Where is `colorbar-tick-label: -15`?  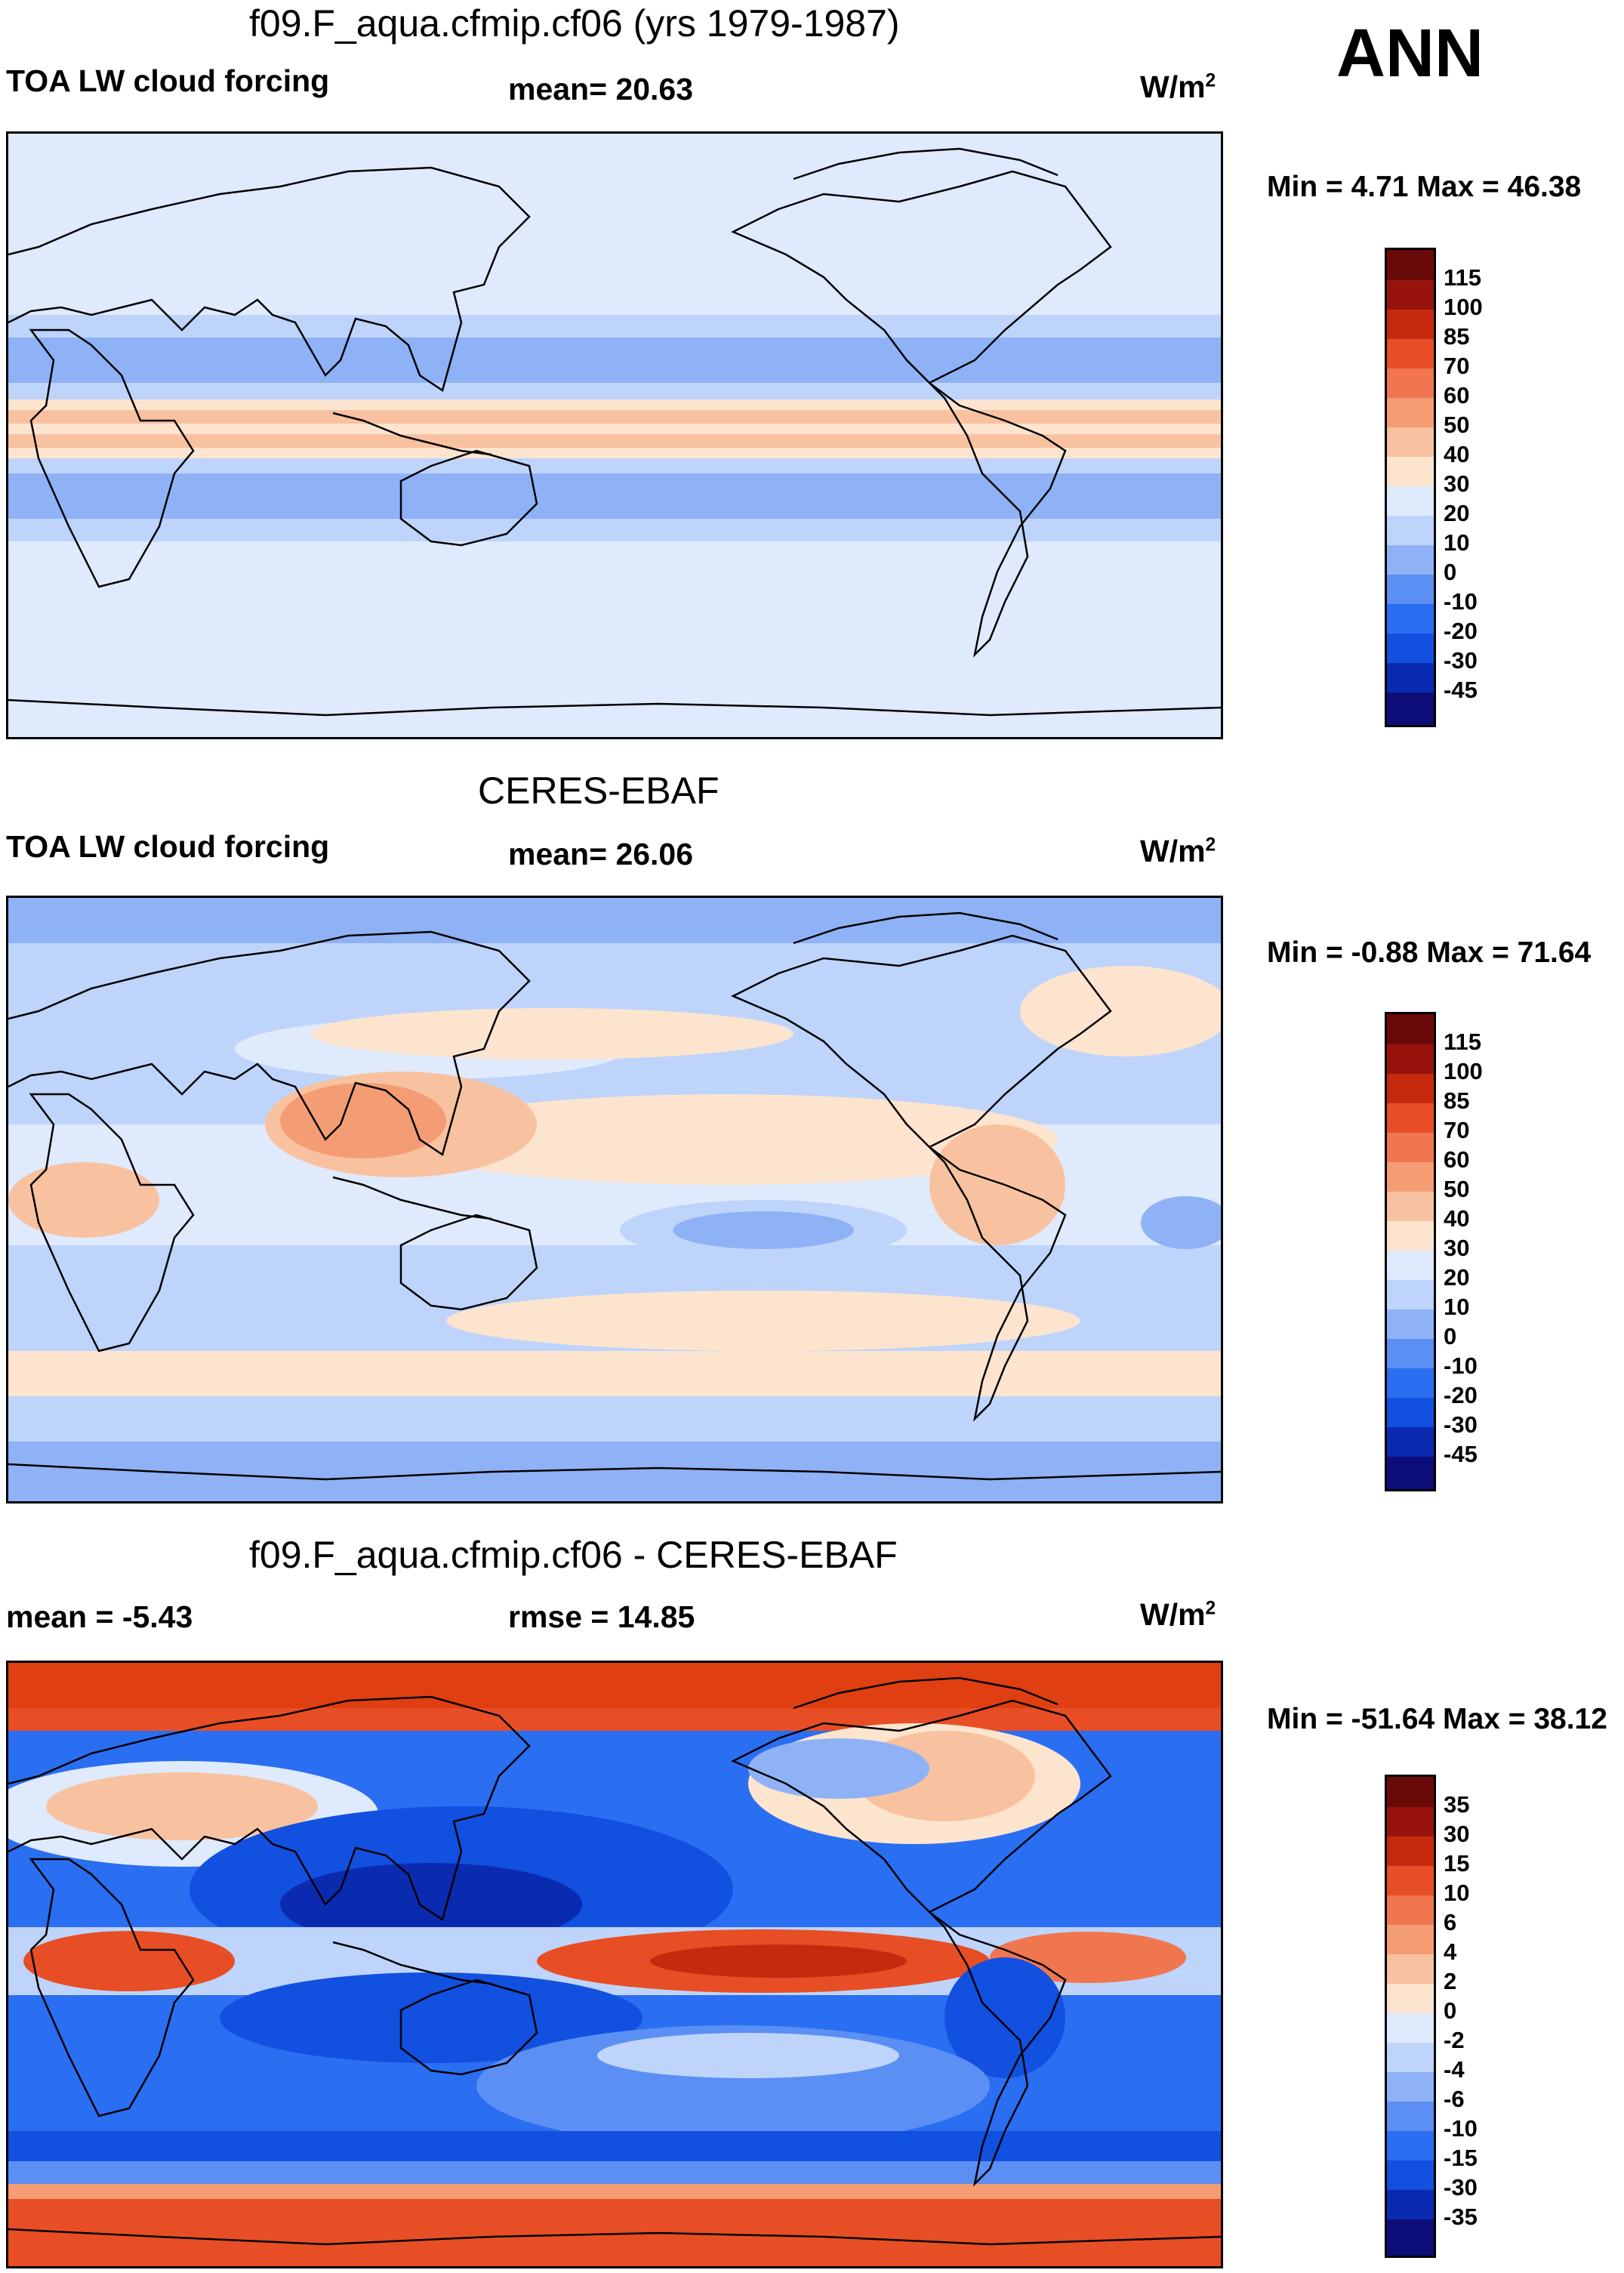
colorbar-tick-label: -15 is located at coordinates (1461, 2158).